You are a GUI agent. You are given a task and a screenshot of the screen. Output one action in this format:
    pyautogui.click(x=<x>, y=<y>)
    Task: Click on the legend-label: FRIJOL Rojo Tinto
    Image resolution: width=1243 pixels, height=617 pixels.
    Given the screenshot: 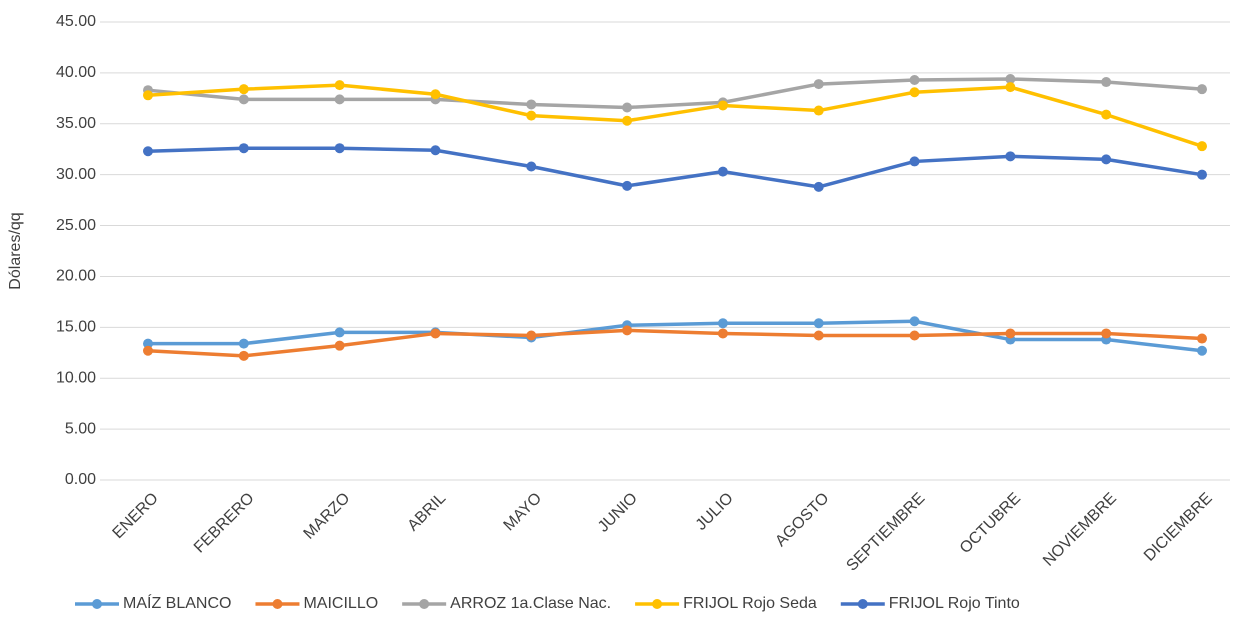 What is the action you would take?
    pyautogui.click(x=954, y=603)
    